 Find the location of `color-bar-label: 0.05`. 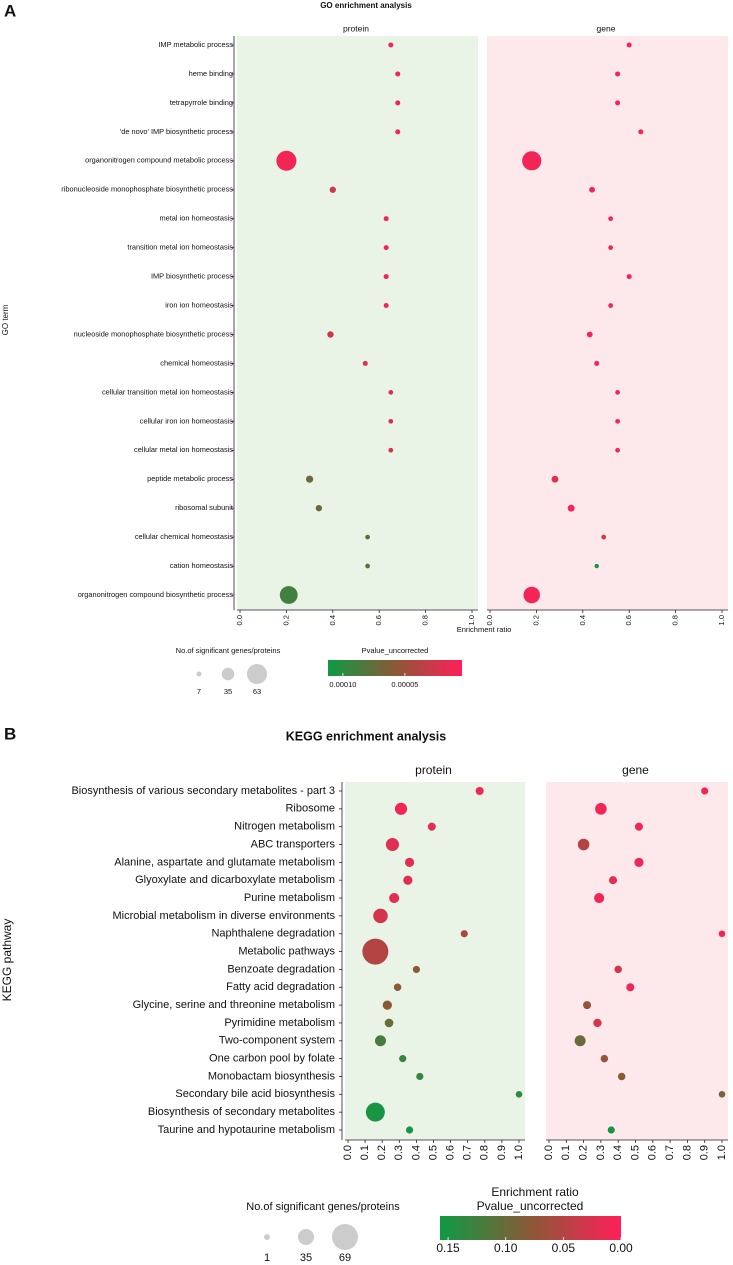

color-bar-label: 0.05 is located at coordinates (564, 1248).